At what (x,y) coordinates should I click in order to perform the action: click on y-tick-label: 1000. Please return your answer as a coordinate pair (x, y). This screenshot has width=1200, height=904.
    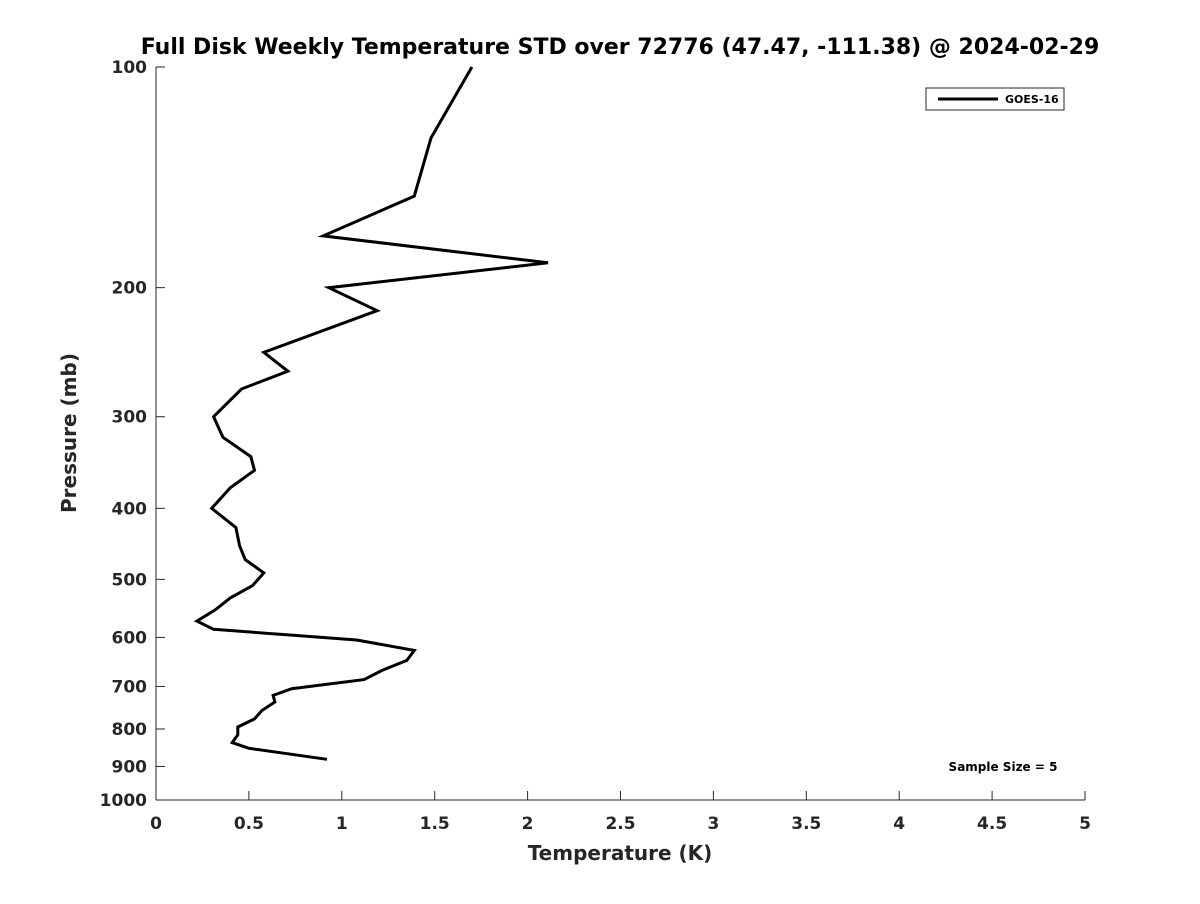
    Looking at the image, I should click on (123, 801).